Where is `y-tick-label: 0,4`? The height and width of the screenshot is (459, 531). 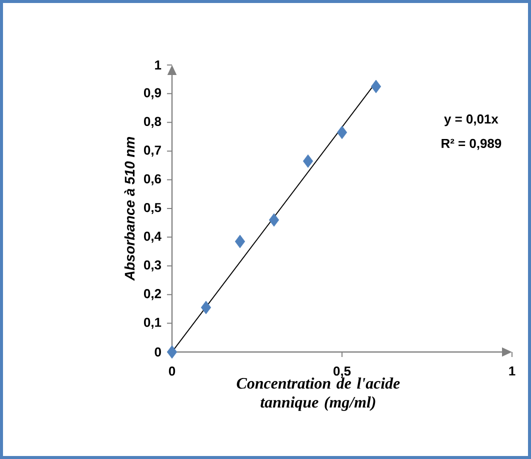
y-tick-label: 0,4 is located at coordinates (153, 237).